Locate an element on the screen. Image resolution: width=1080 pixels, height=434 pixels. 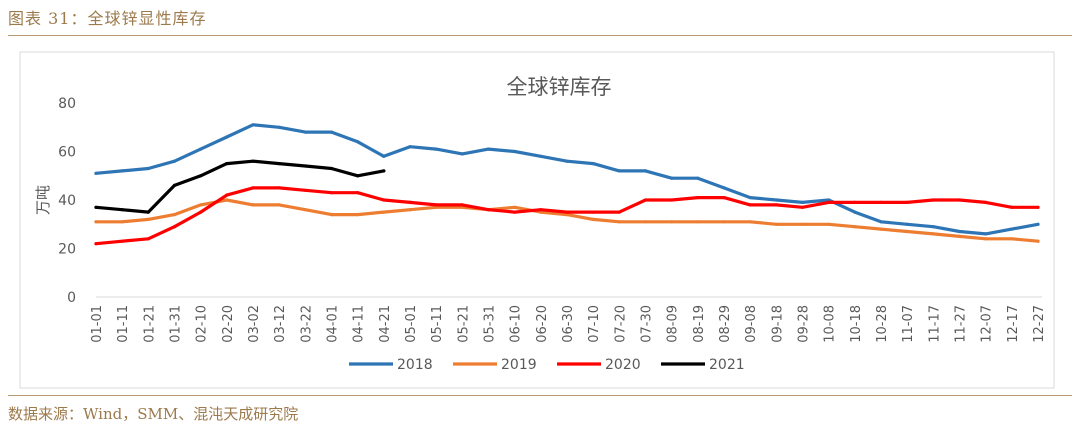
x-tick-label: 12-07 is located at coordinates (987, 324).